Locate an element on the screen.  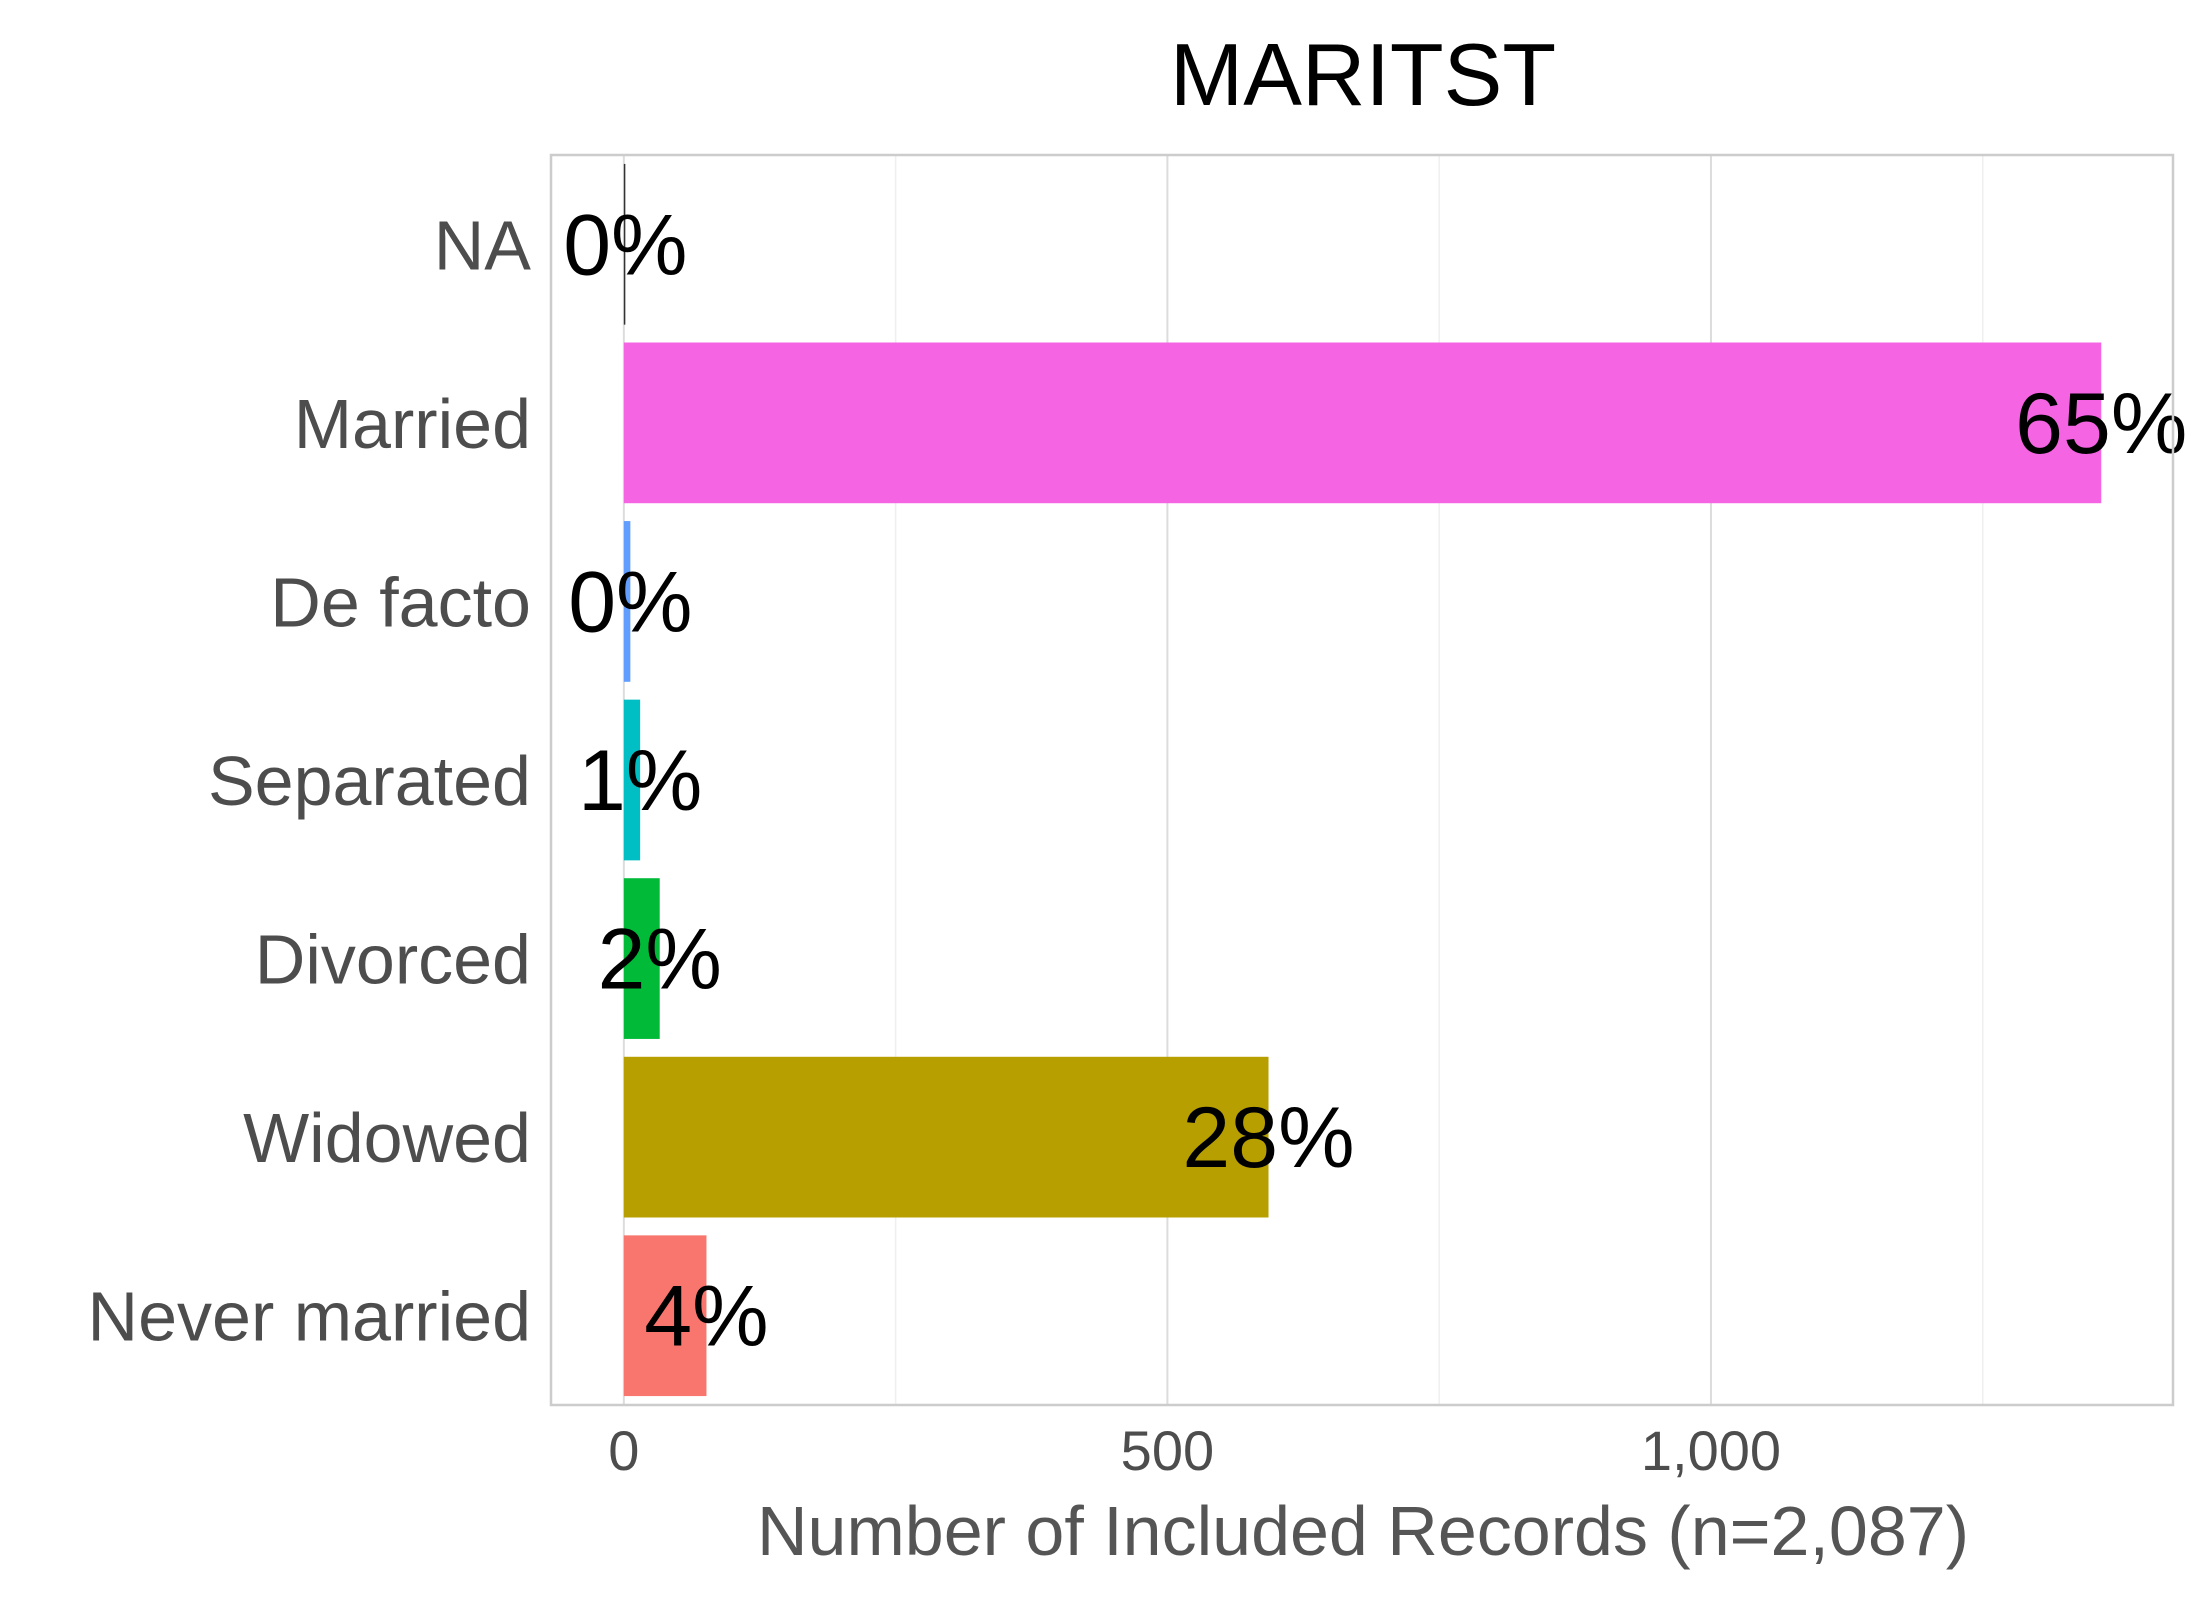
bar-divorced is located at coordinates (641, 958).